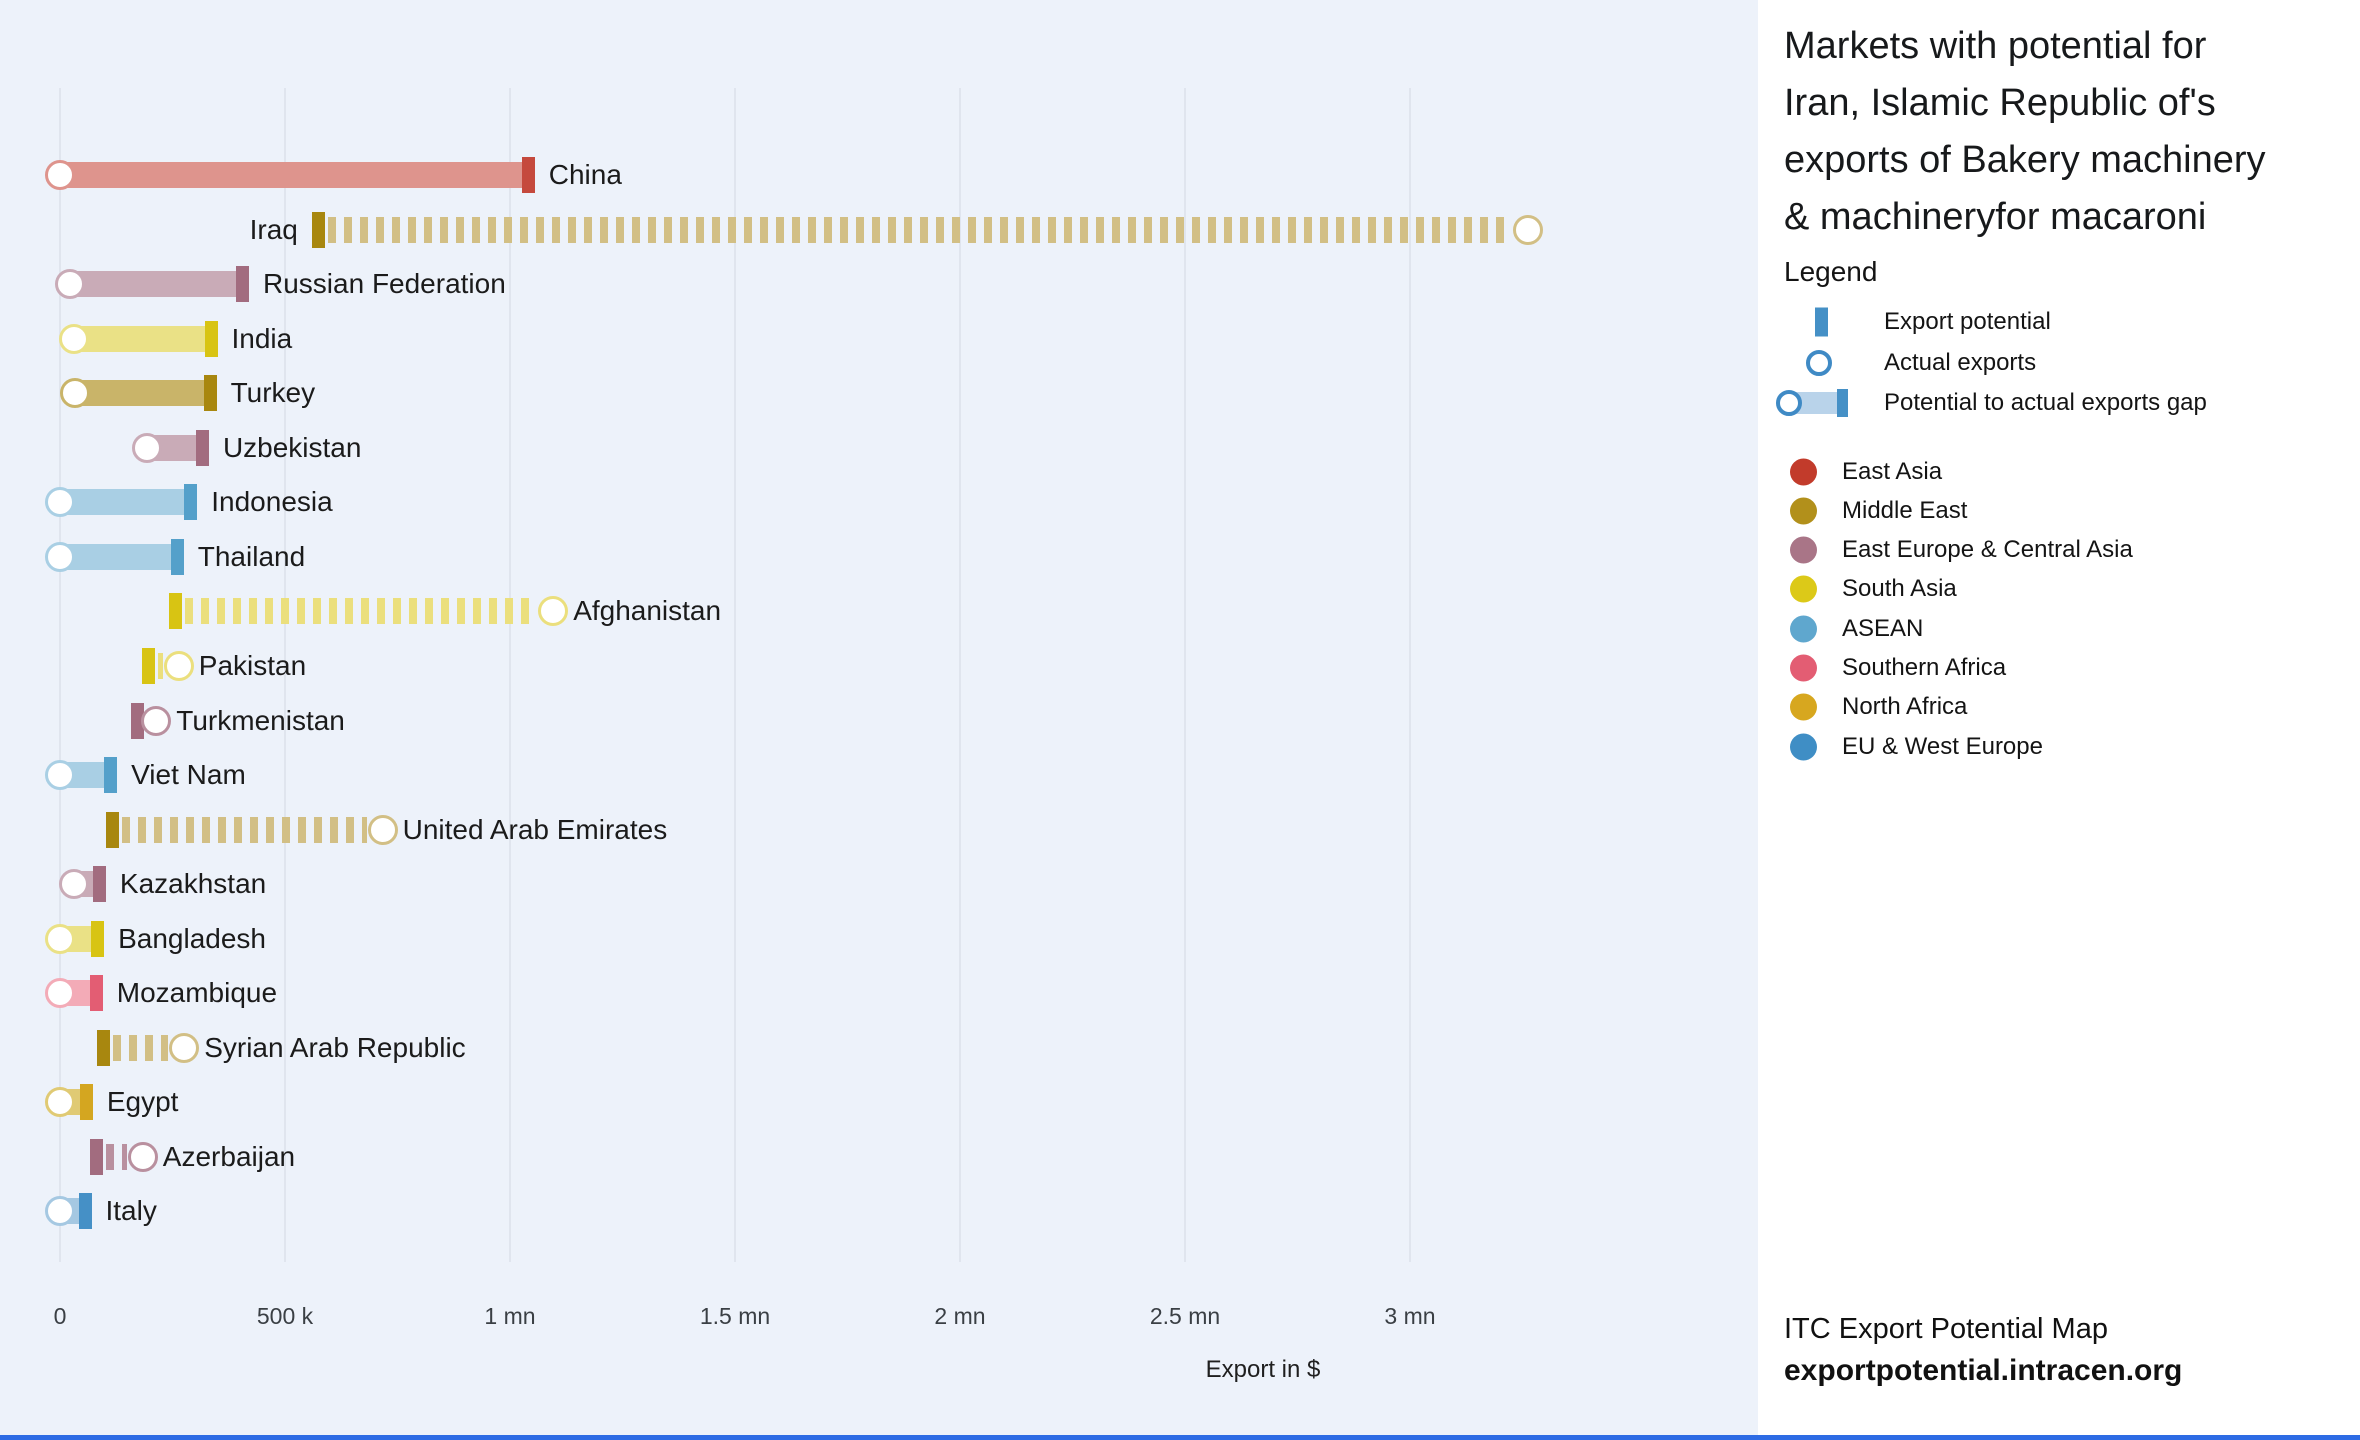 This screenshot has width=2360, height=1440. I want to click on potential-cap-china, so click(528, 175).